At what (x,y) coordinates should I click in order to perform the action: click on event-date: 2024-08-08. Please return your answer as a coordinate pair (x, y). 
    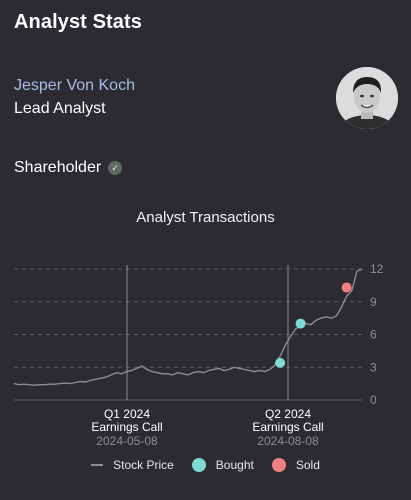
    Looking at the image, I should click on (288, 441).